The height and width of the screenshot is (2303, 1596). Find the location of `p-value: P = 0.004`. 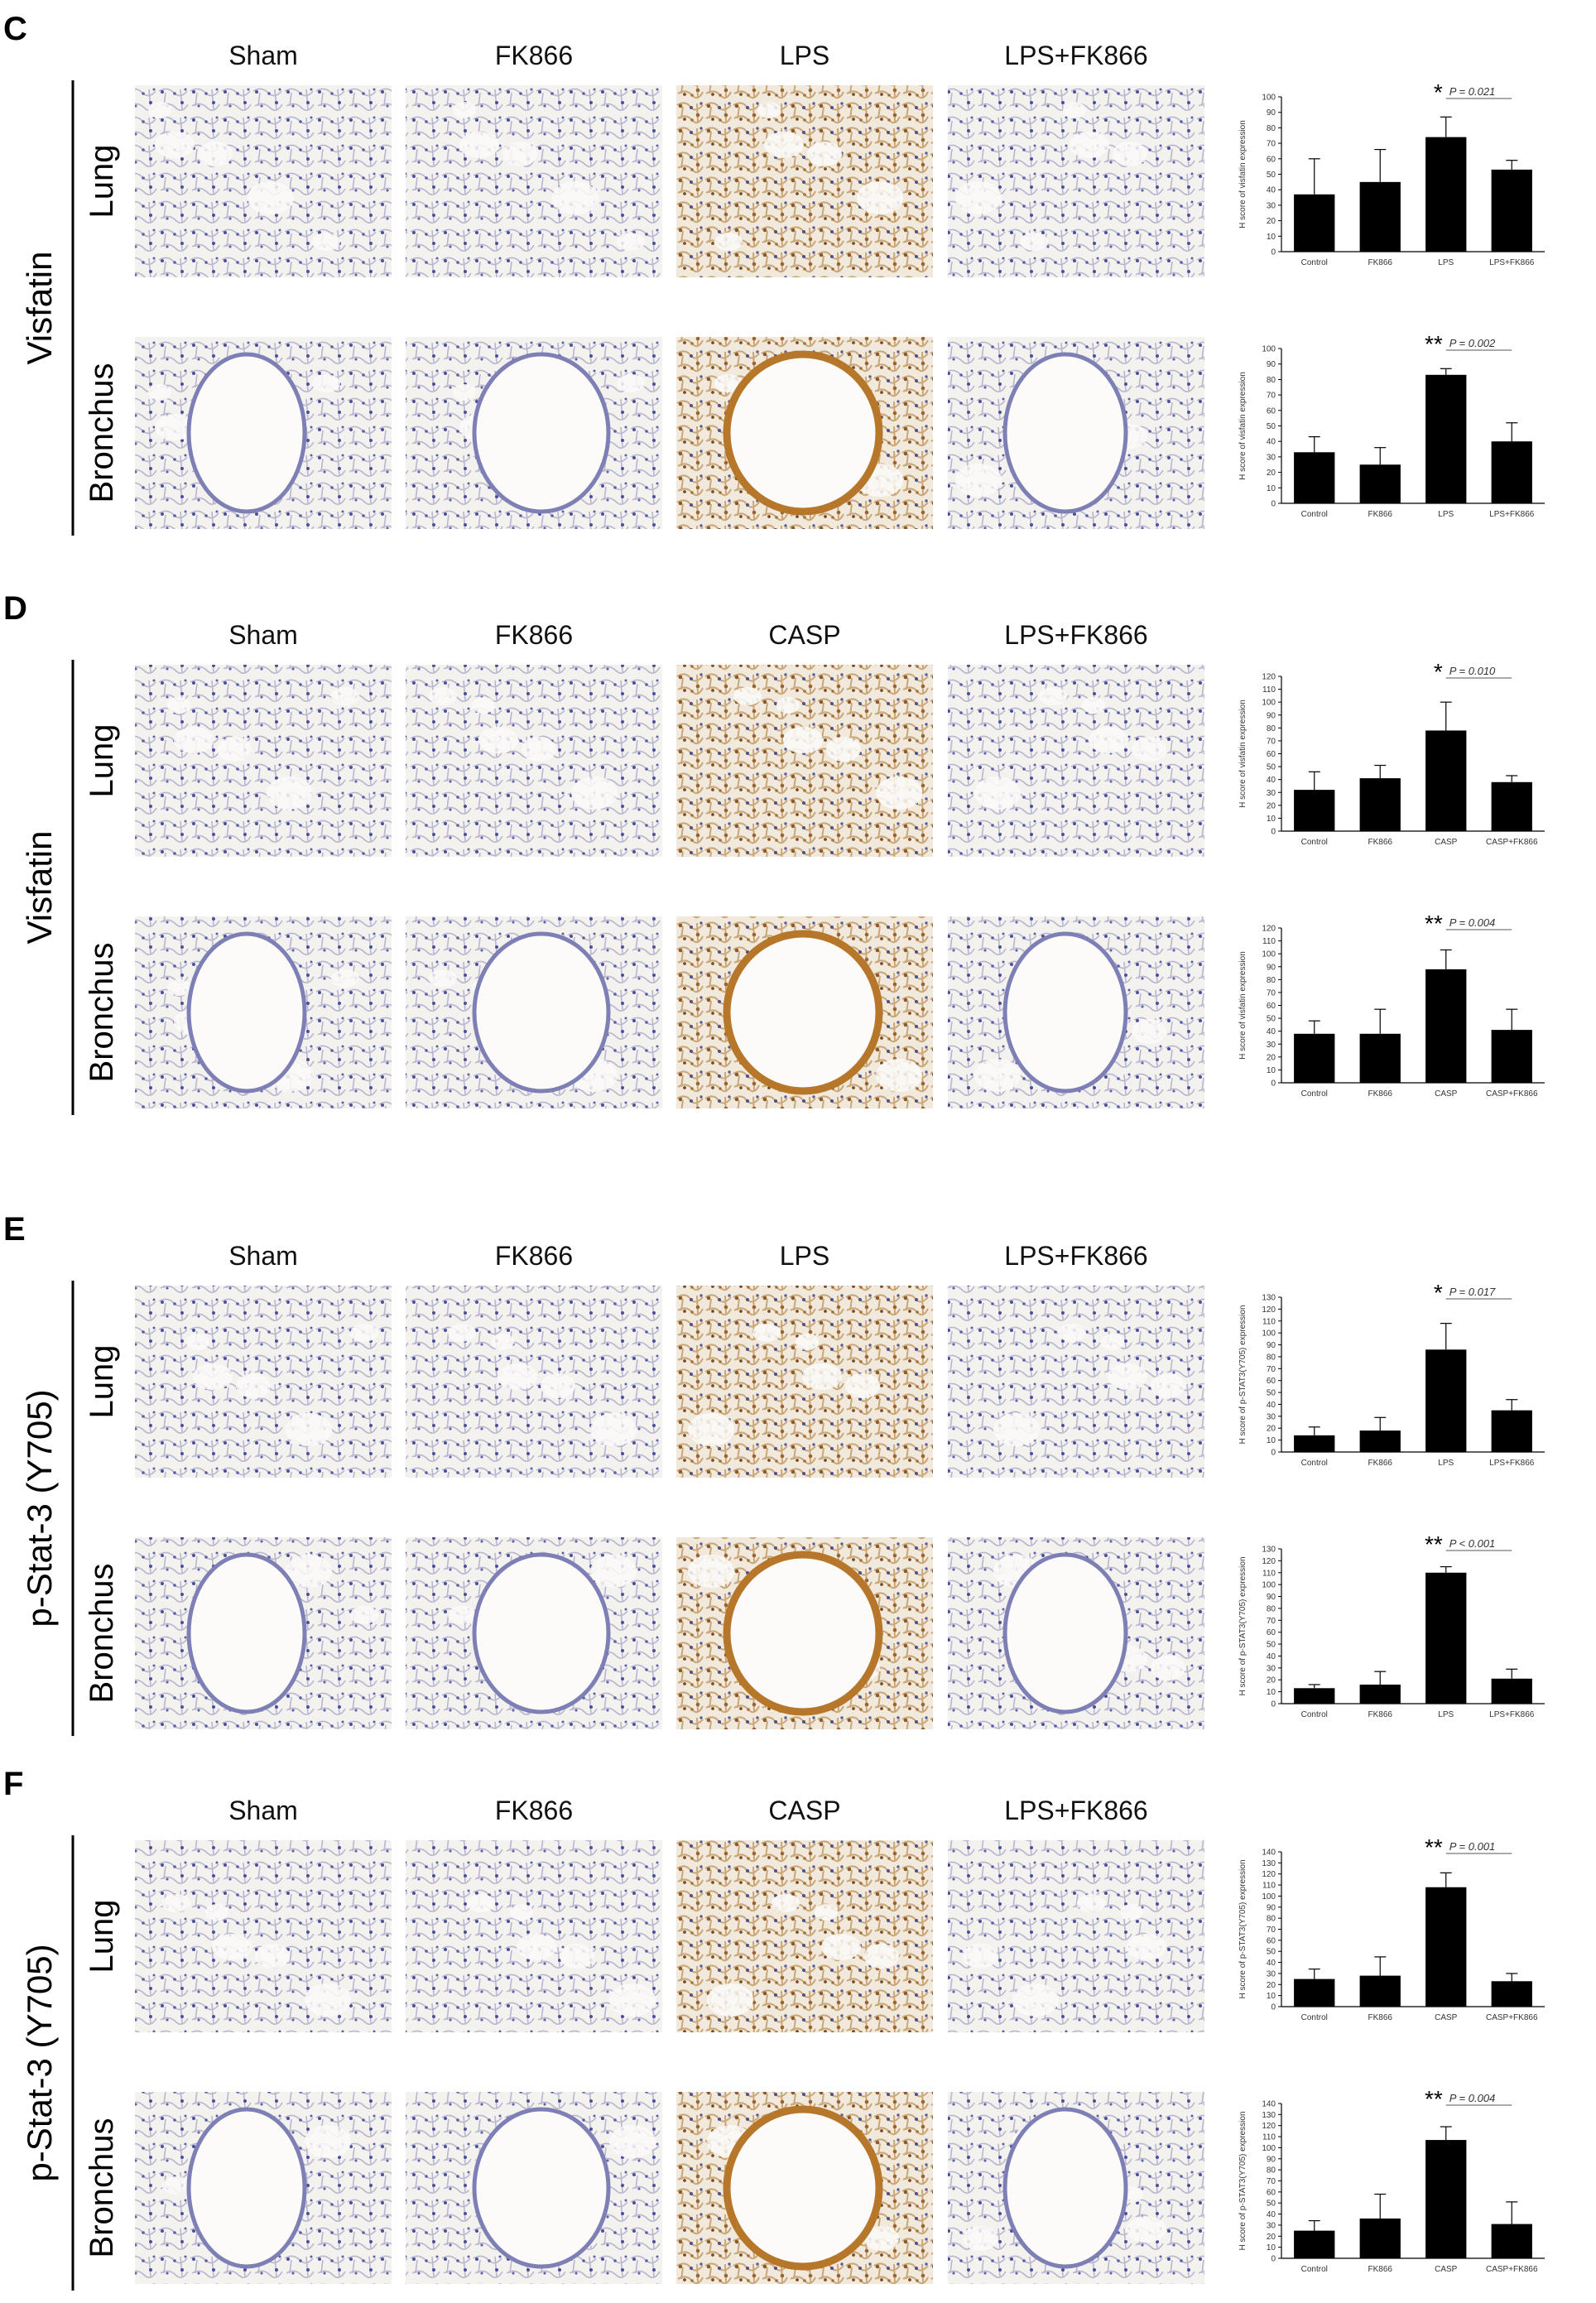

p-value: P = 0.004 is located at coordinates (1472, 922).